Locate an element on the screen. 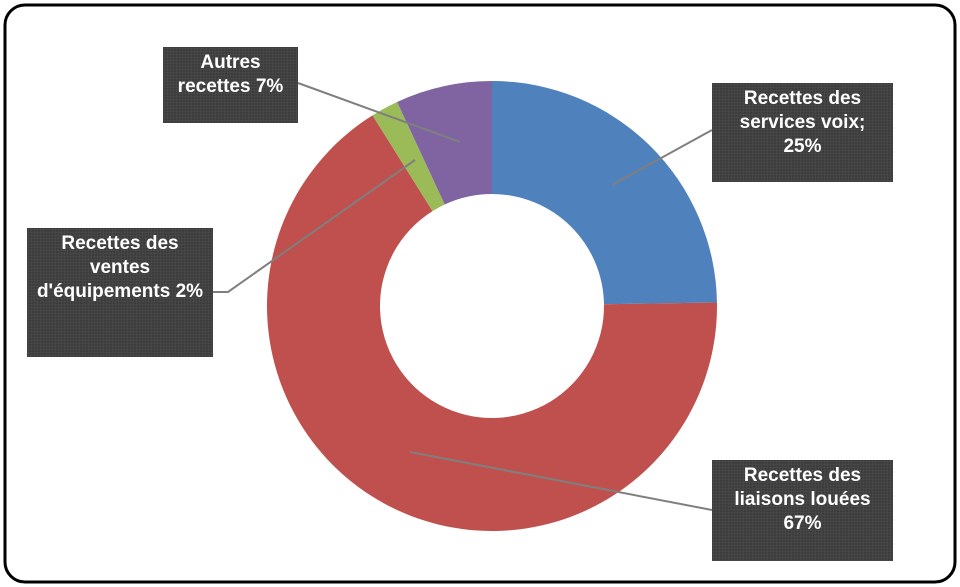  label-value: 67% is located at coordinates (802, 523).